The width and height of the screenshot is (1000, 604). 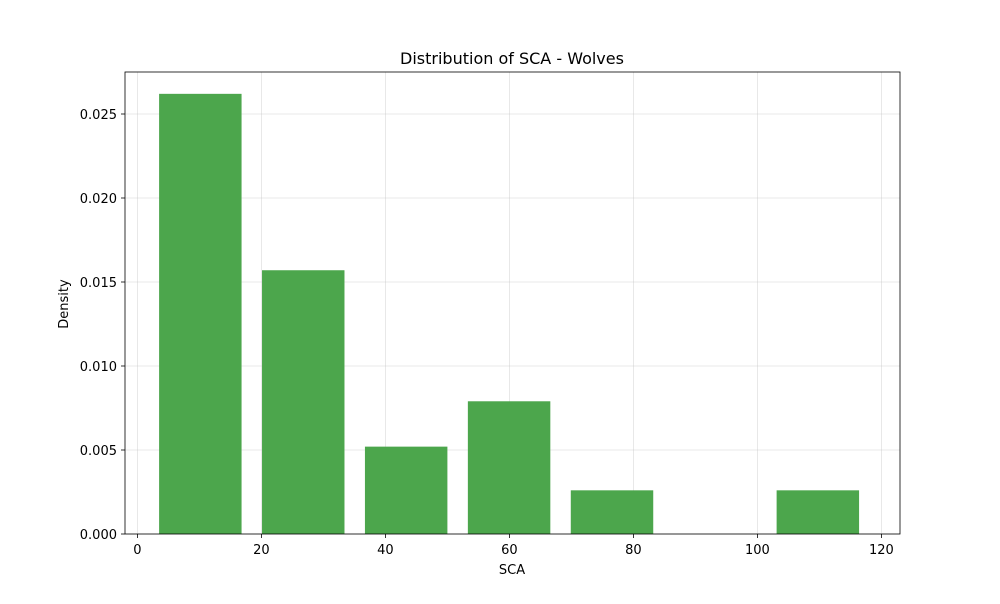 I want to click on y-tick-label: 0.005, so click(x=98, y=451).